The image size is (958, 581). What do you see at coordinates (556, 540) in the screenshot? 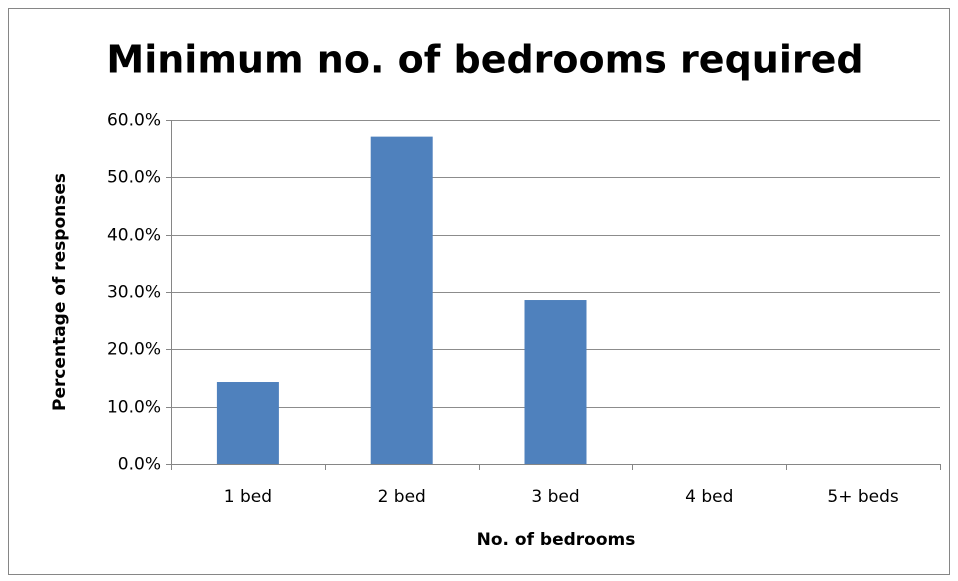
I see `x-axis-title: No. of bedrooms` at bounding box center [556, 540].